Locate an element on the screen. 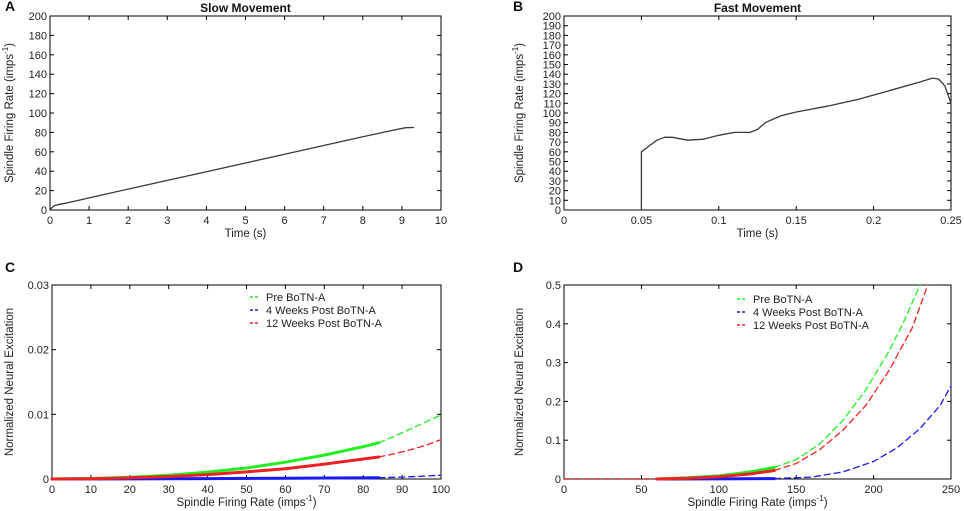  x-tick-label: 9 is located at coordinates (402, 221).